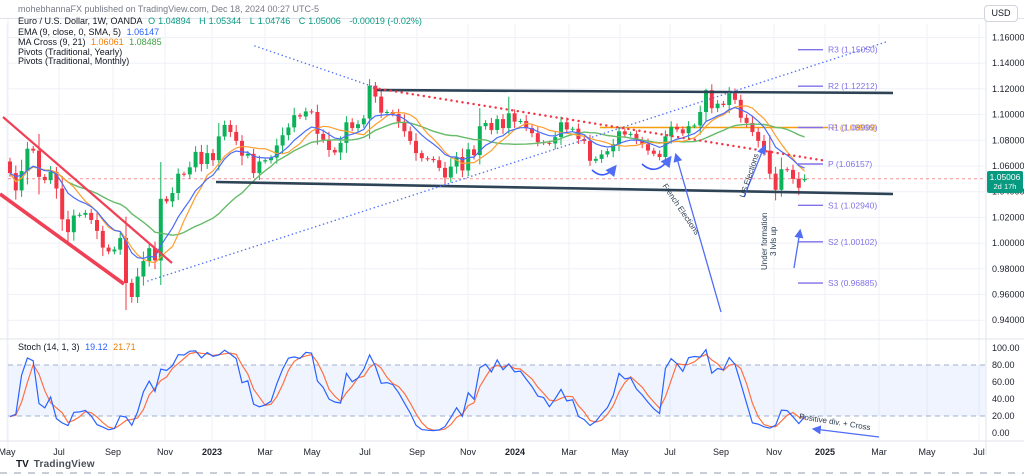 This screenshot has height=475, width=1024. Describe the element at coordinates (845, 431) in the screenshot. I see `posdiv-arrow` at that location.